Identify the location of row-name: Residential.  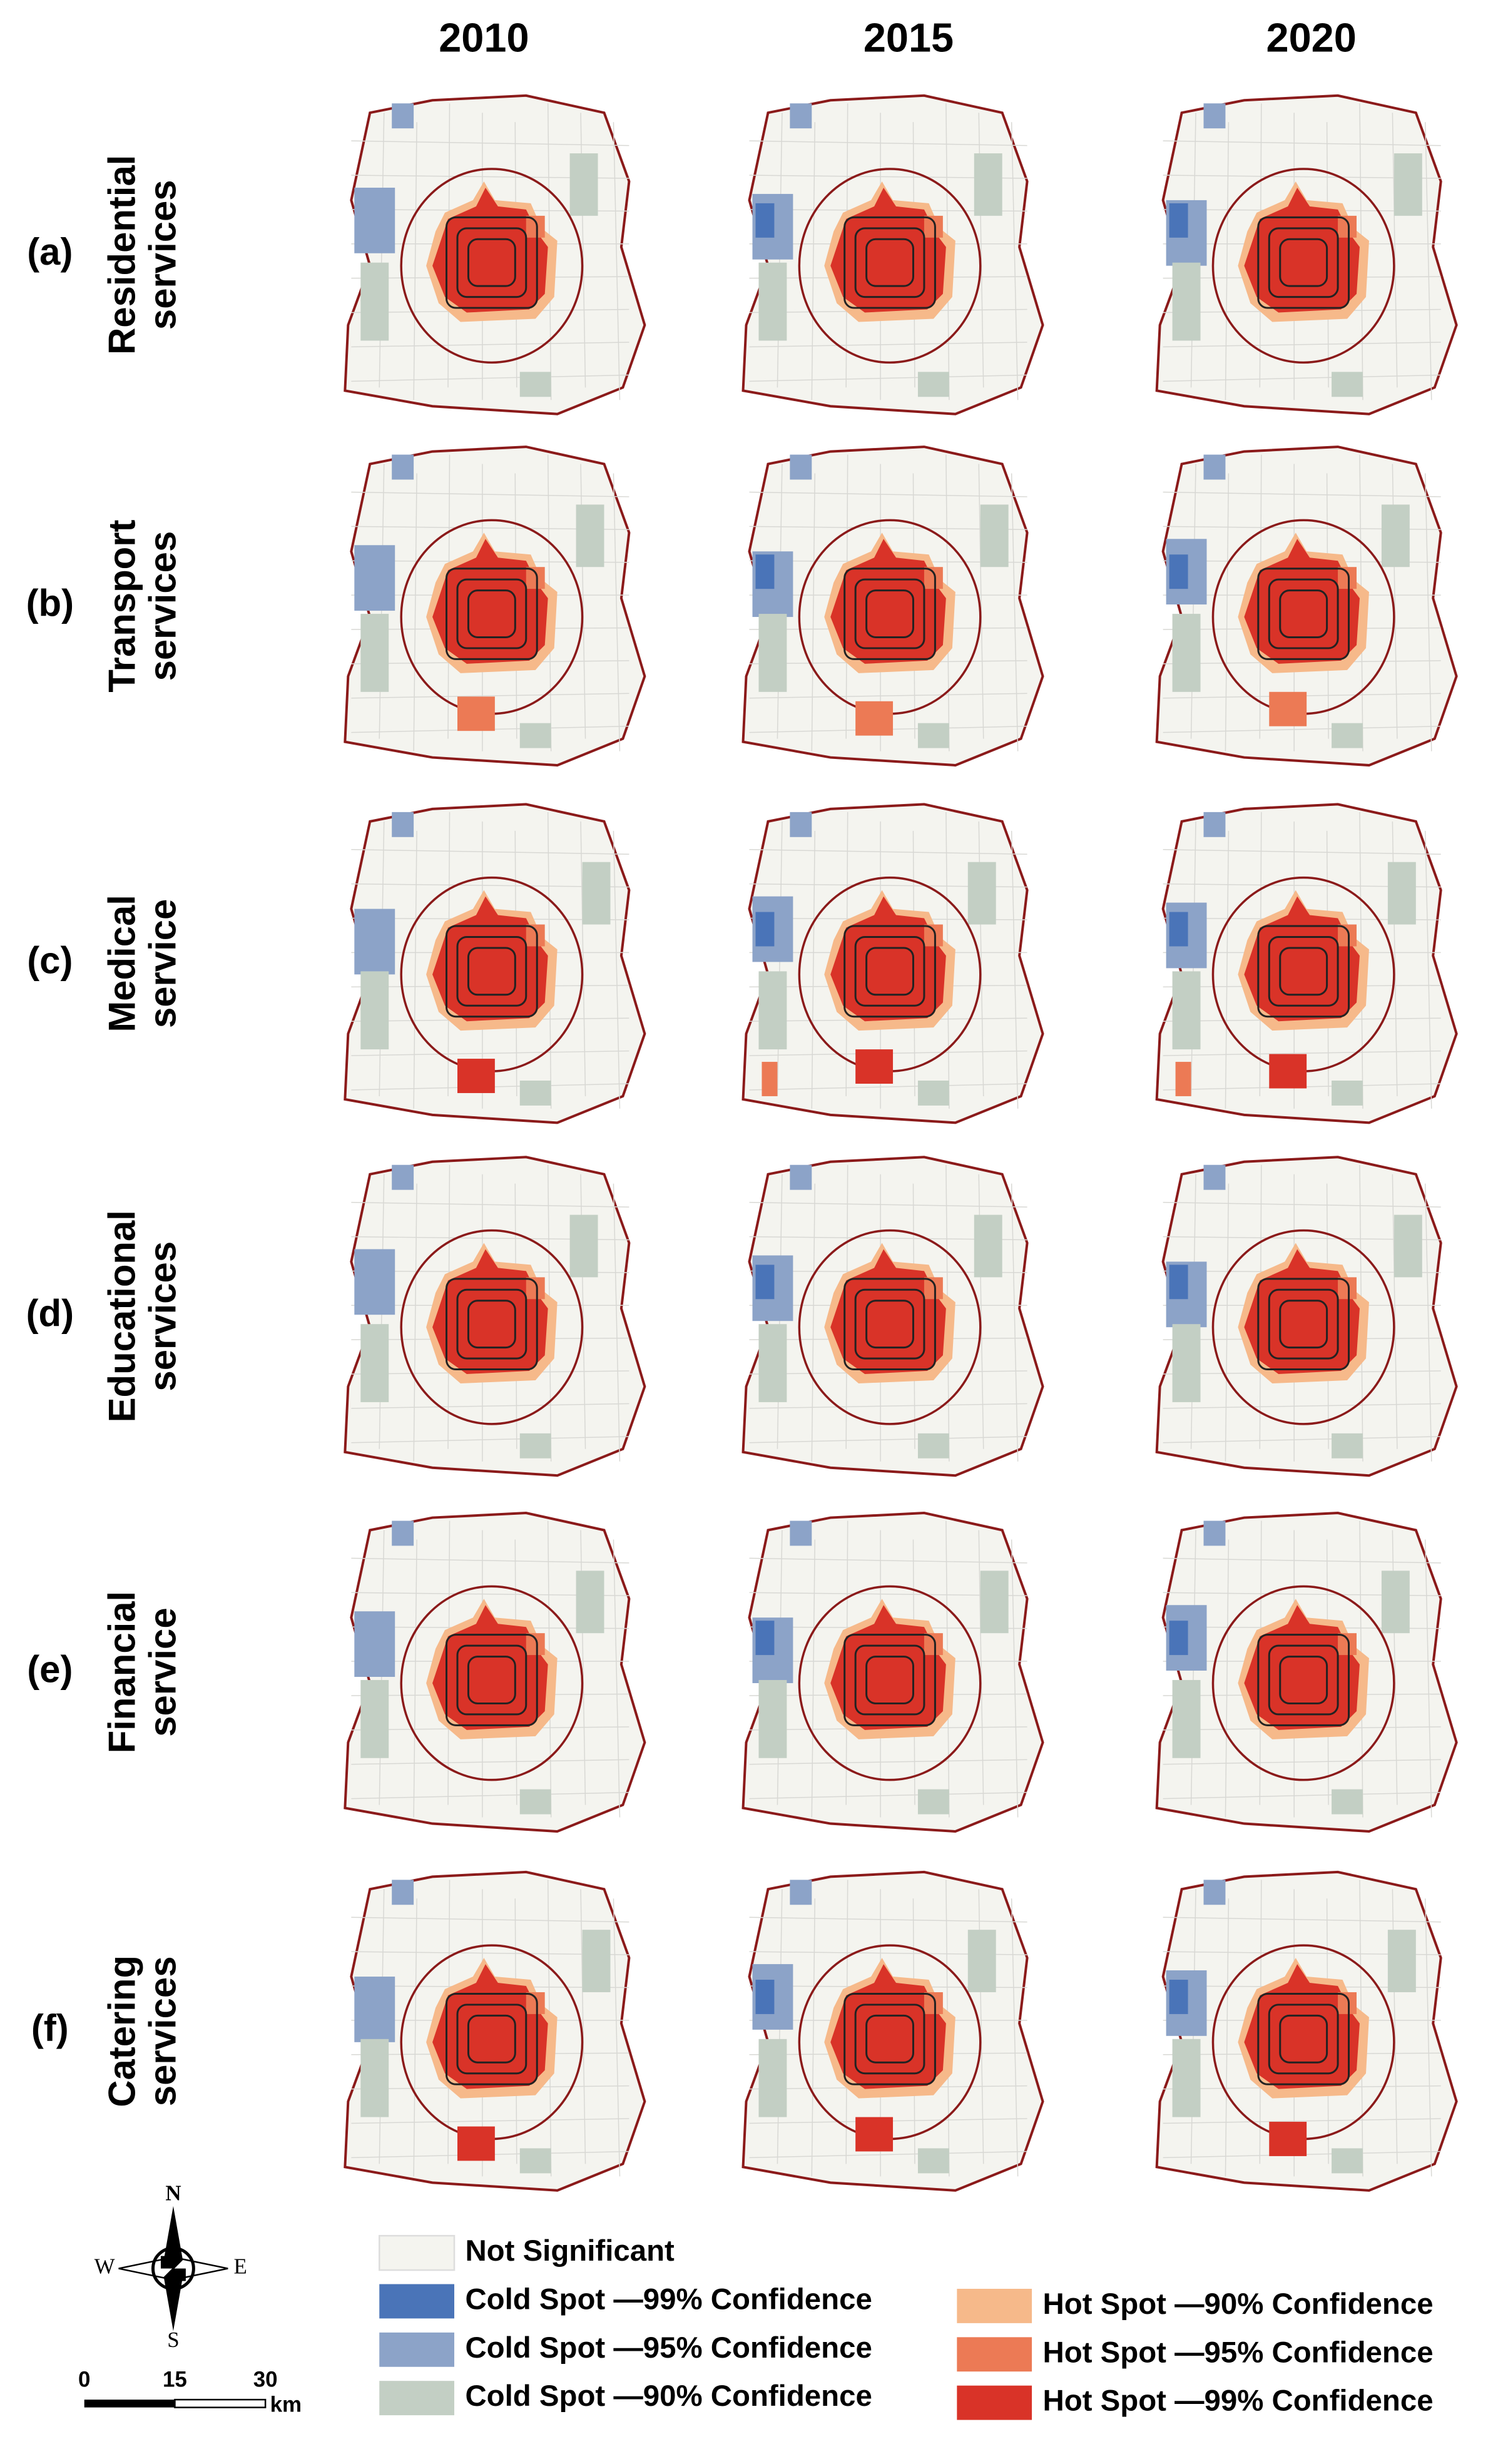
(122, 255).